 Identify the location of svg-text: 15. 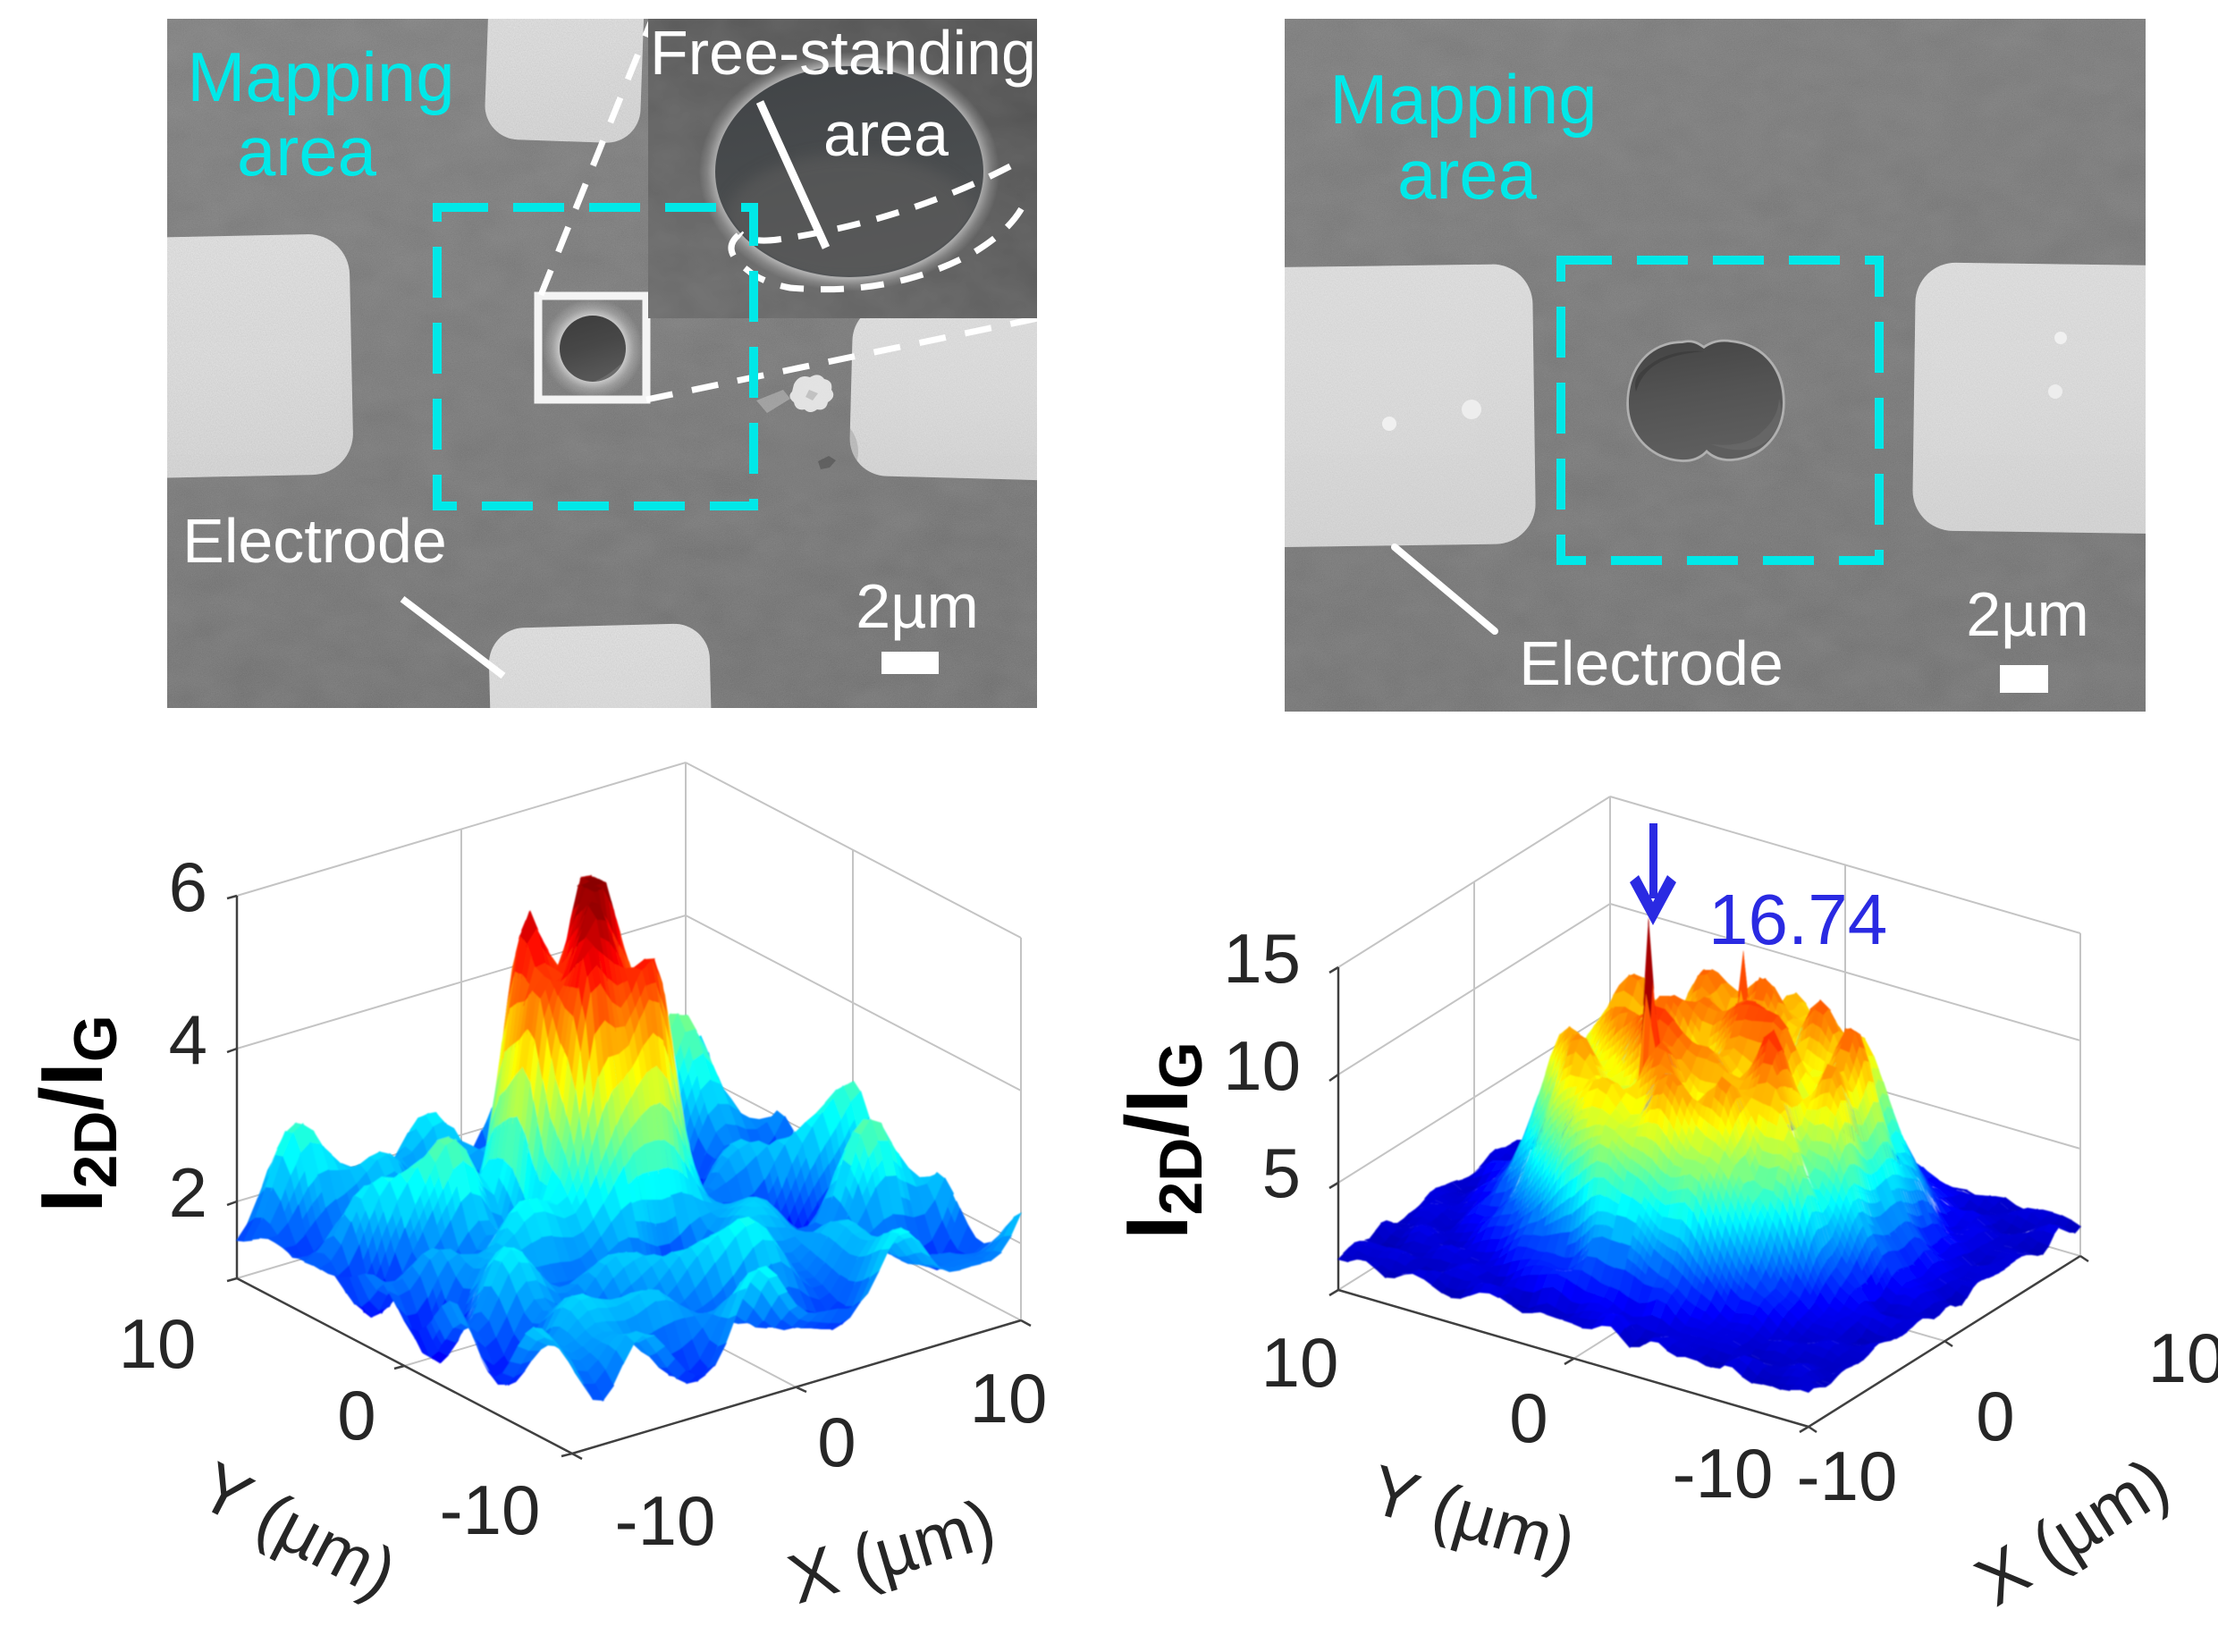
(1262, 958).